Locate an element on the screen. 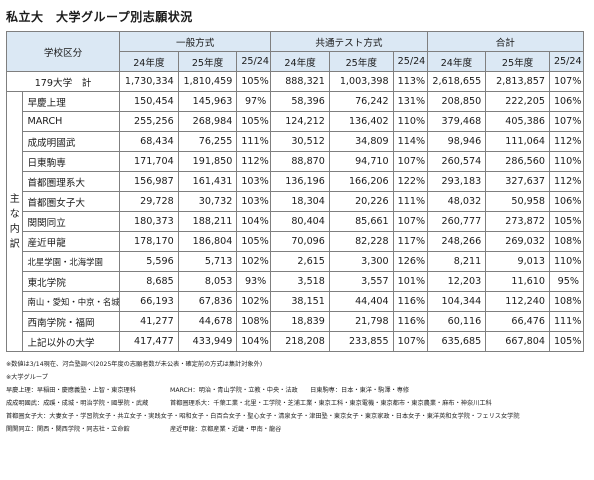 This screenshot has height=480, width=594. side-label-char: 訳 is located at coordinates (14, 244).